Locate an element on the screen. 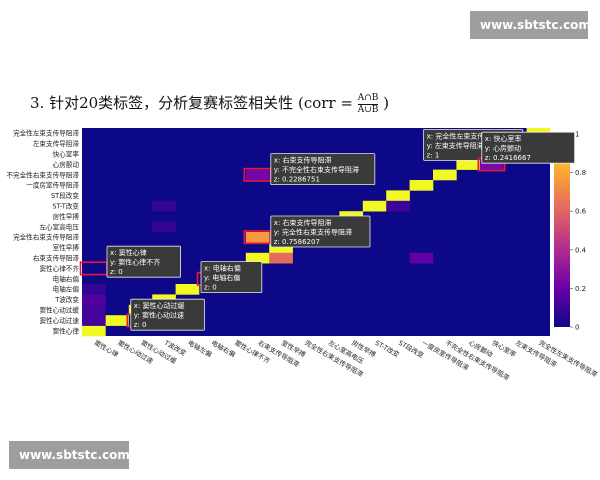 This screenshot has height=480, width=600. heading-text: 针对20类标签，分析复赛标签相关性 is located at coordinates (171, 103).